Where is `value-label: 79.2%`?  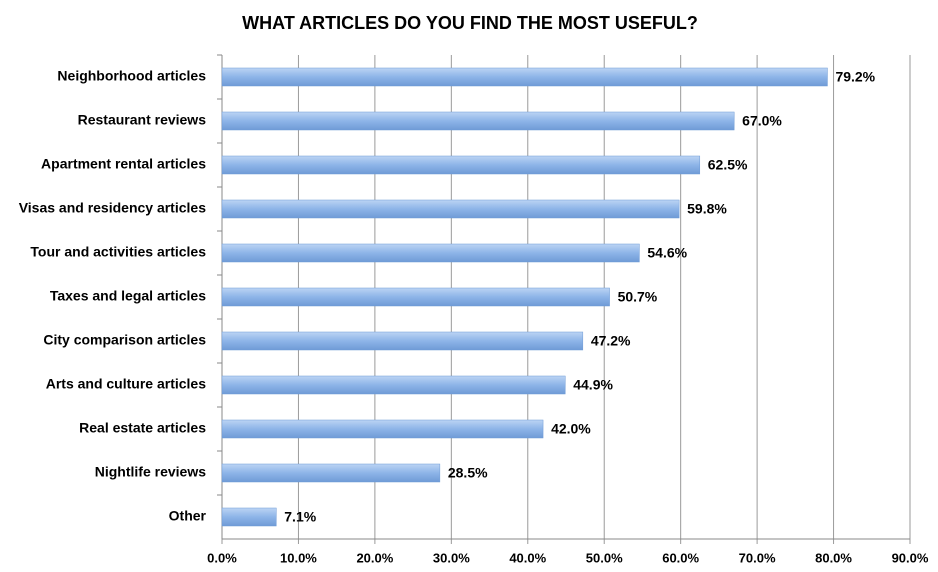 value-label: 79.2% is located at coordinates (855, 77).